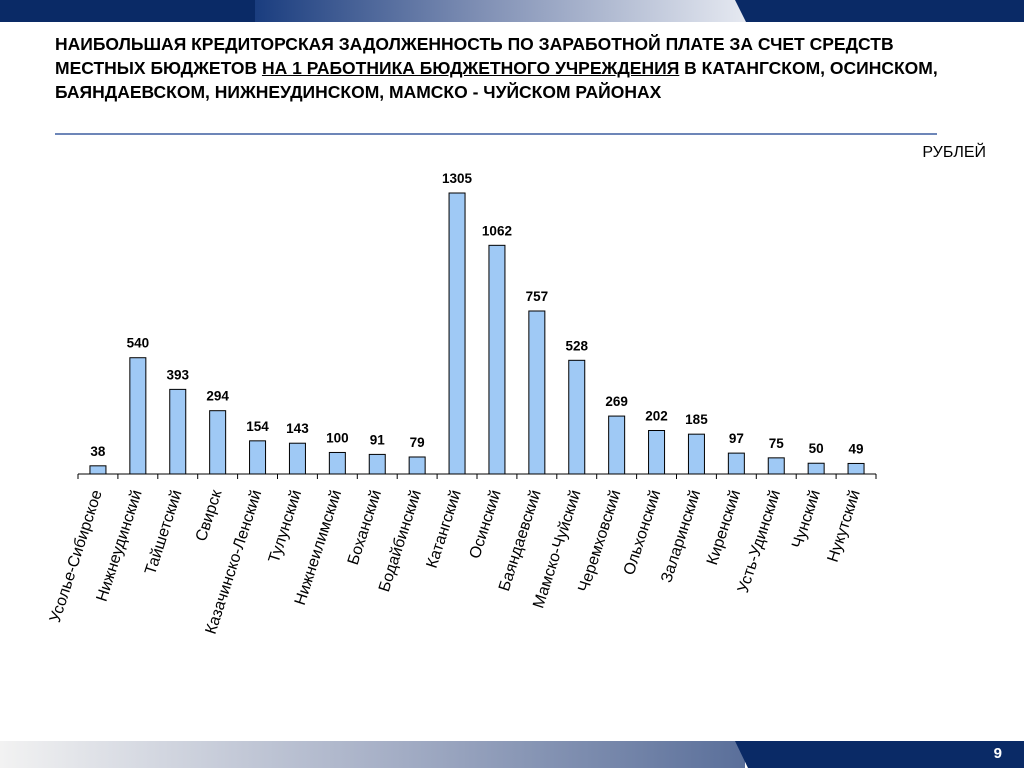 This screenshot has width=1024, height=768. Describe the element at coordinates (816, 448) in the screenshot. I see `bar-value-label: 50` at that location.